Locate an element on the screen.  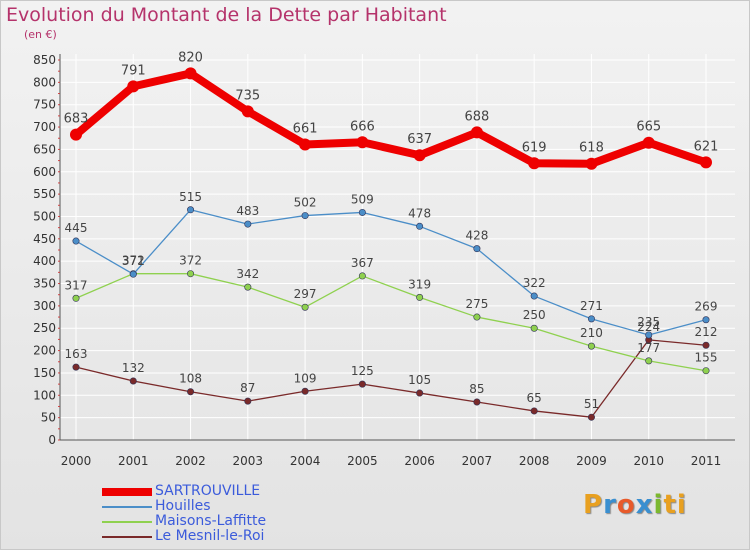
data-label: 132 is located at coordinates (133, 368).